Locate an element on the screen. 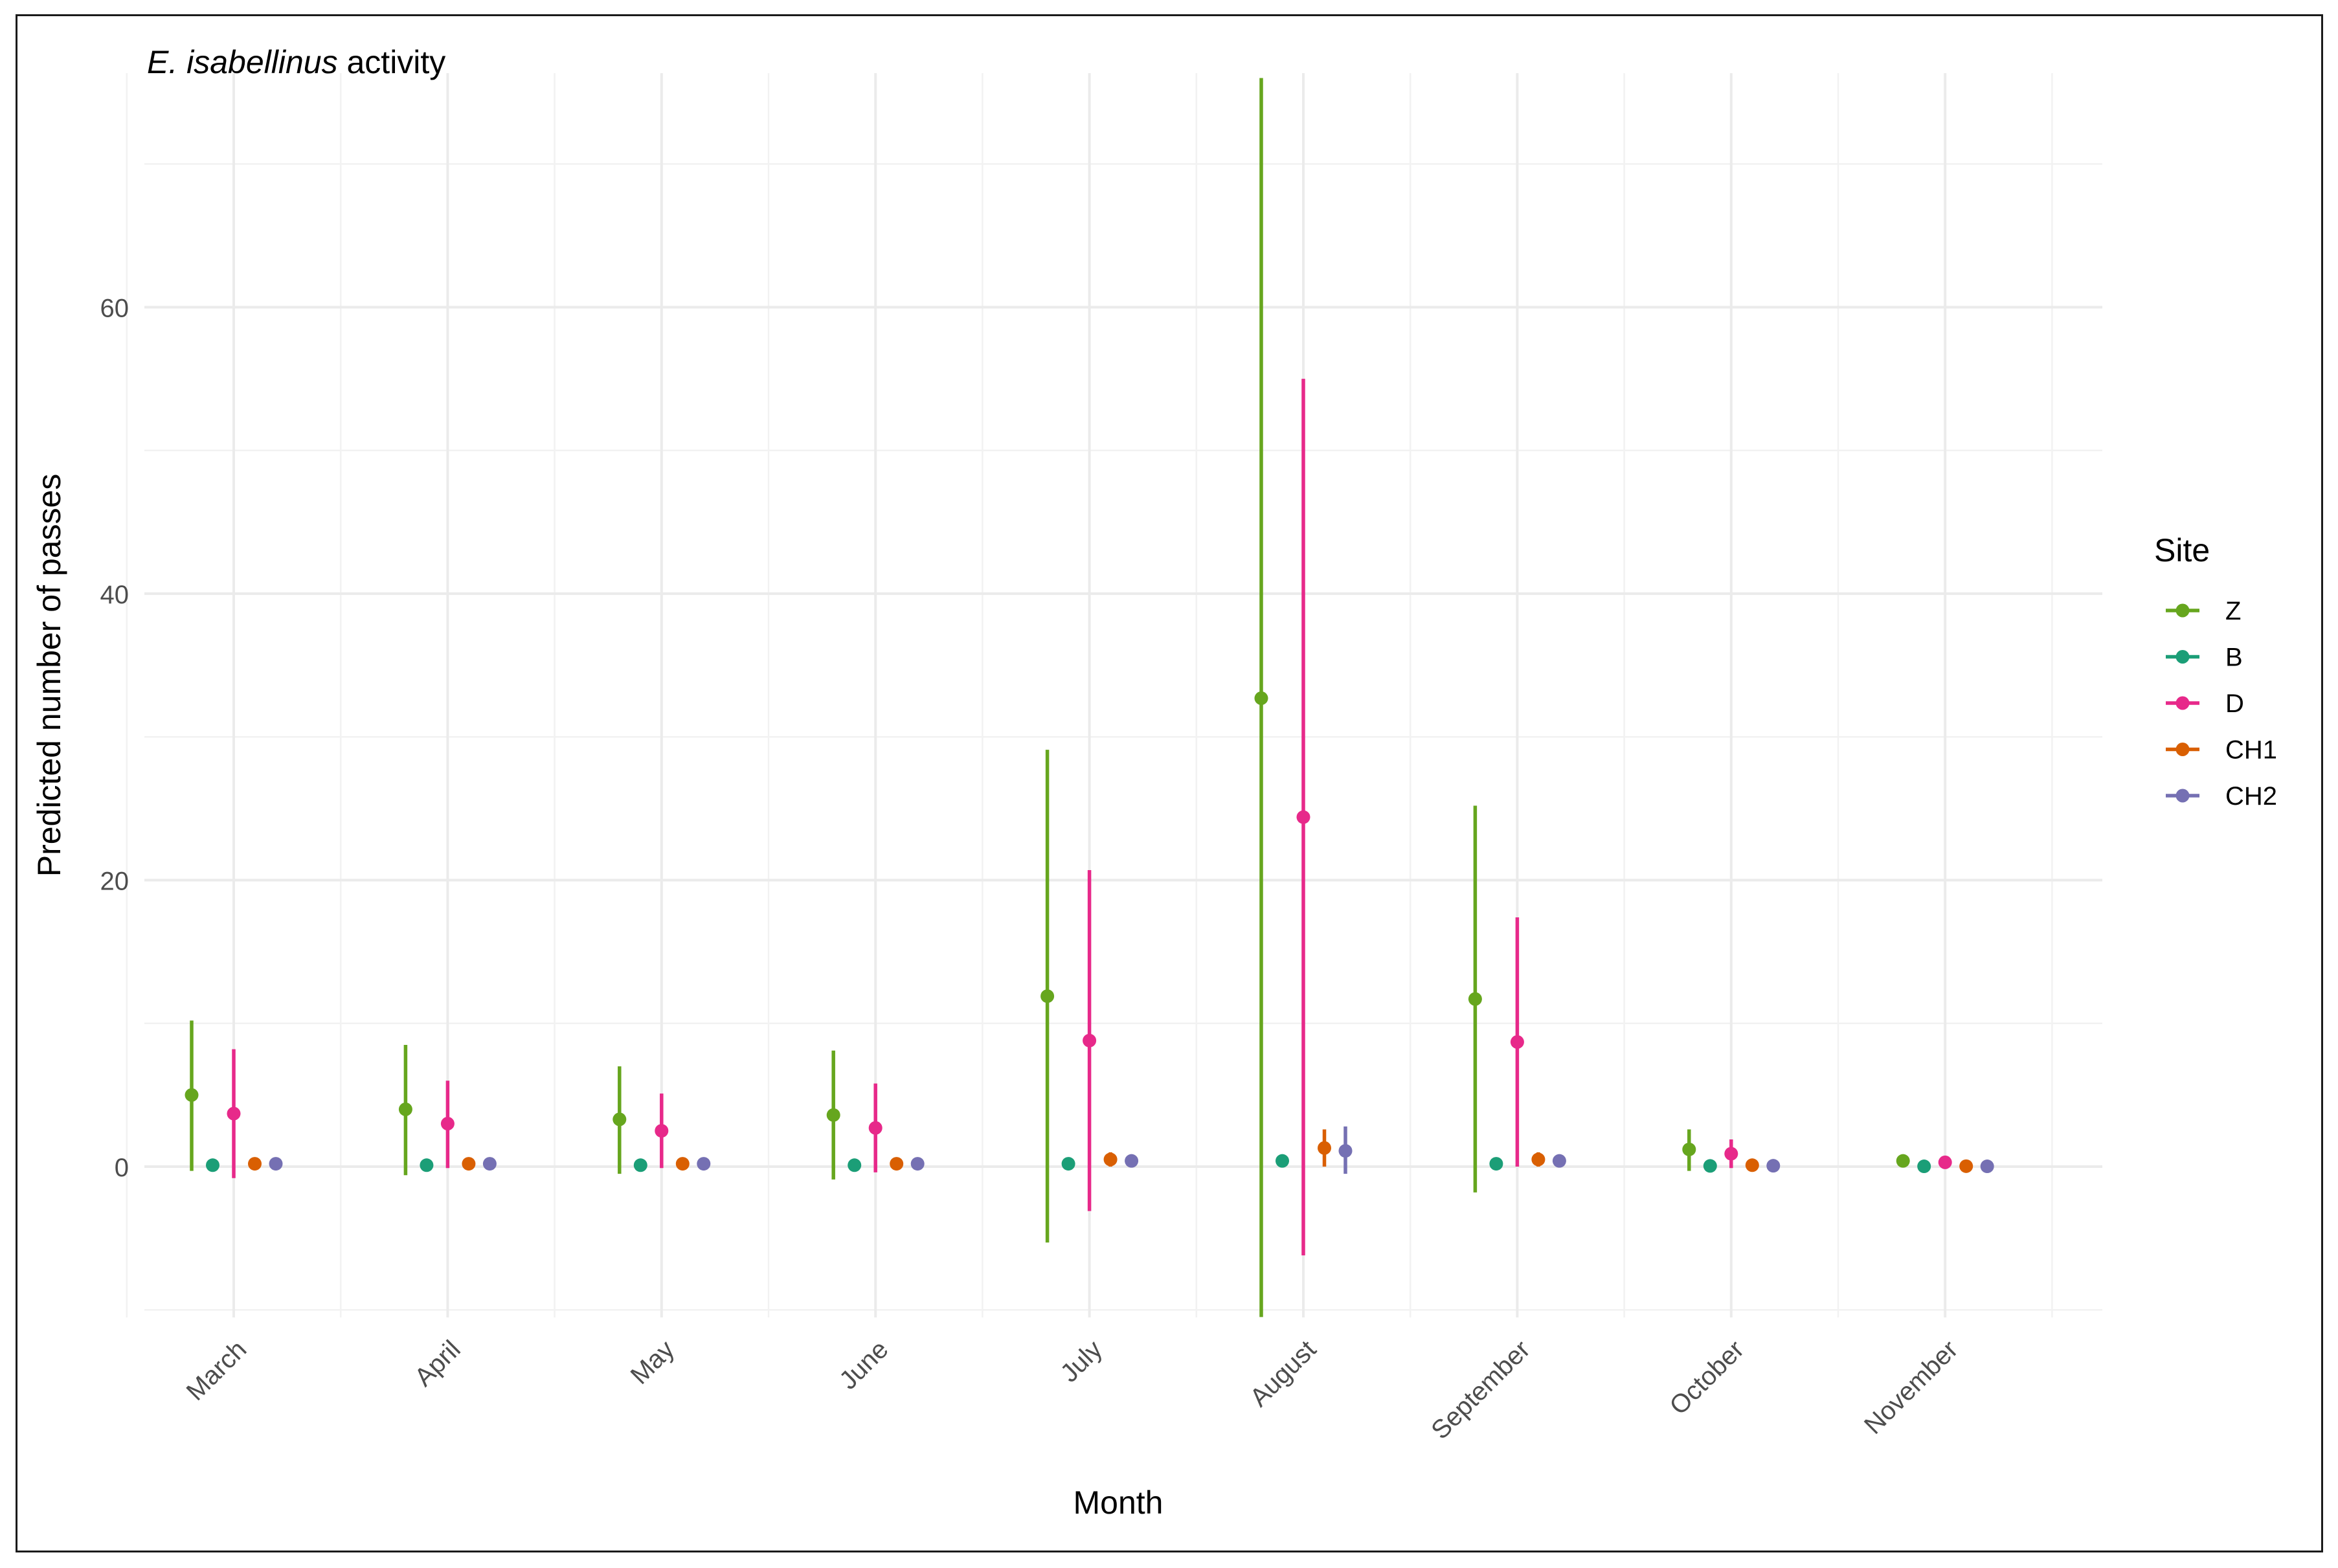 The width and height of the screenshot is (2338, 1568). x-tick-label: August is located at coordinates (1283, 1373).